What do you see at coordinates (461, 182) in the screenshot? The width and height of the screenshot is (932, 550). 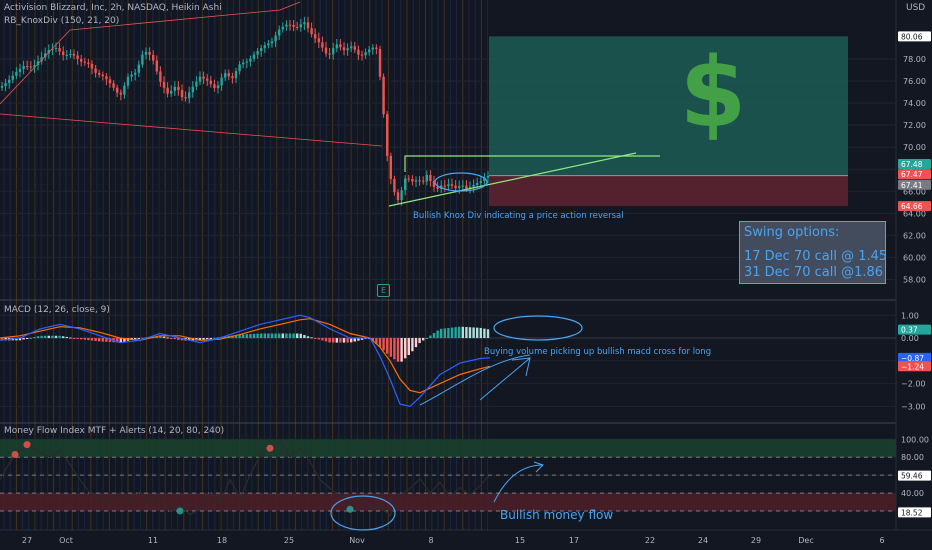 I see `knox-div-circle` at bounding box center [461, 182].